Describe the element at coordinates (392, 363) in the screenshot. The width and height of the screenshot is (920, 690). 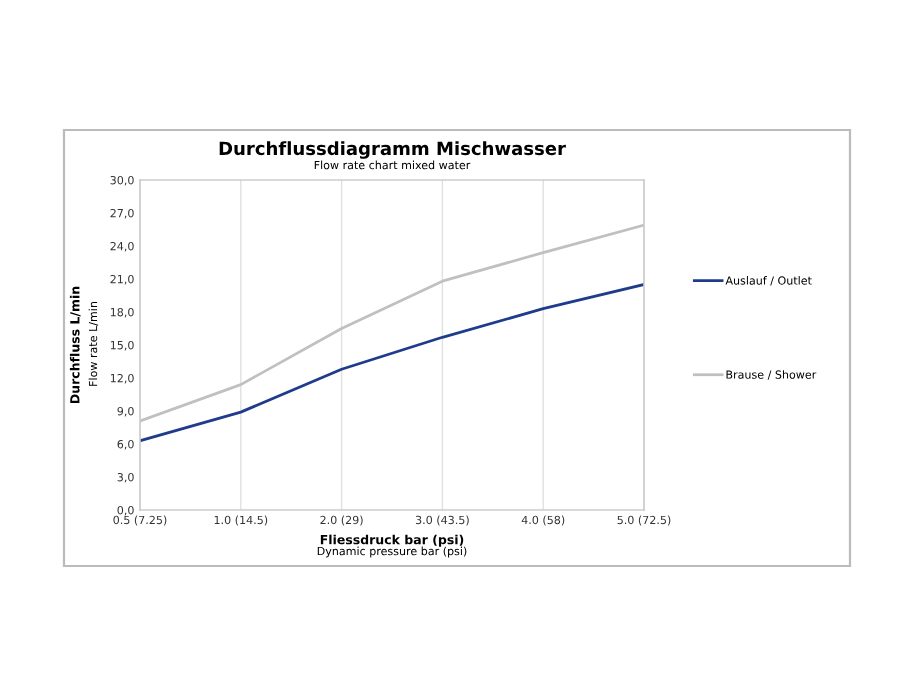
I see `line-series` at that location.